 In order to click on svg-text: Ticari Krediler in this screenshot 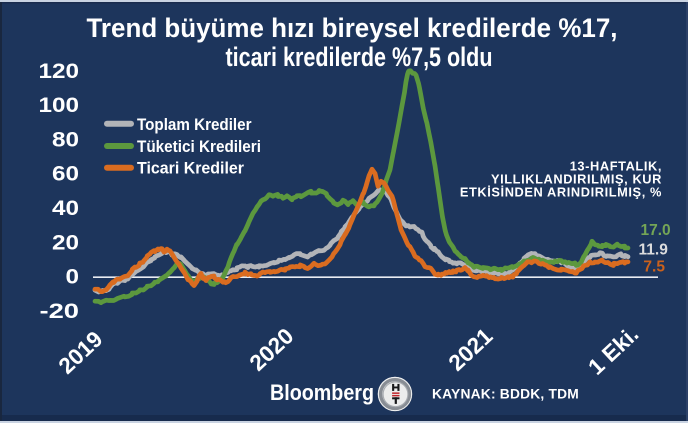, I will do `click(191, 169)`.